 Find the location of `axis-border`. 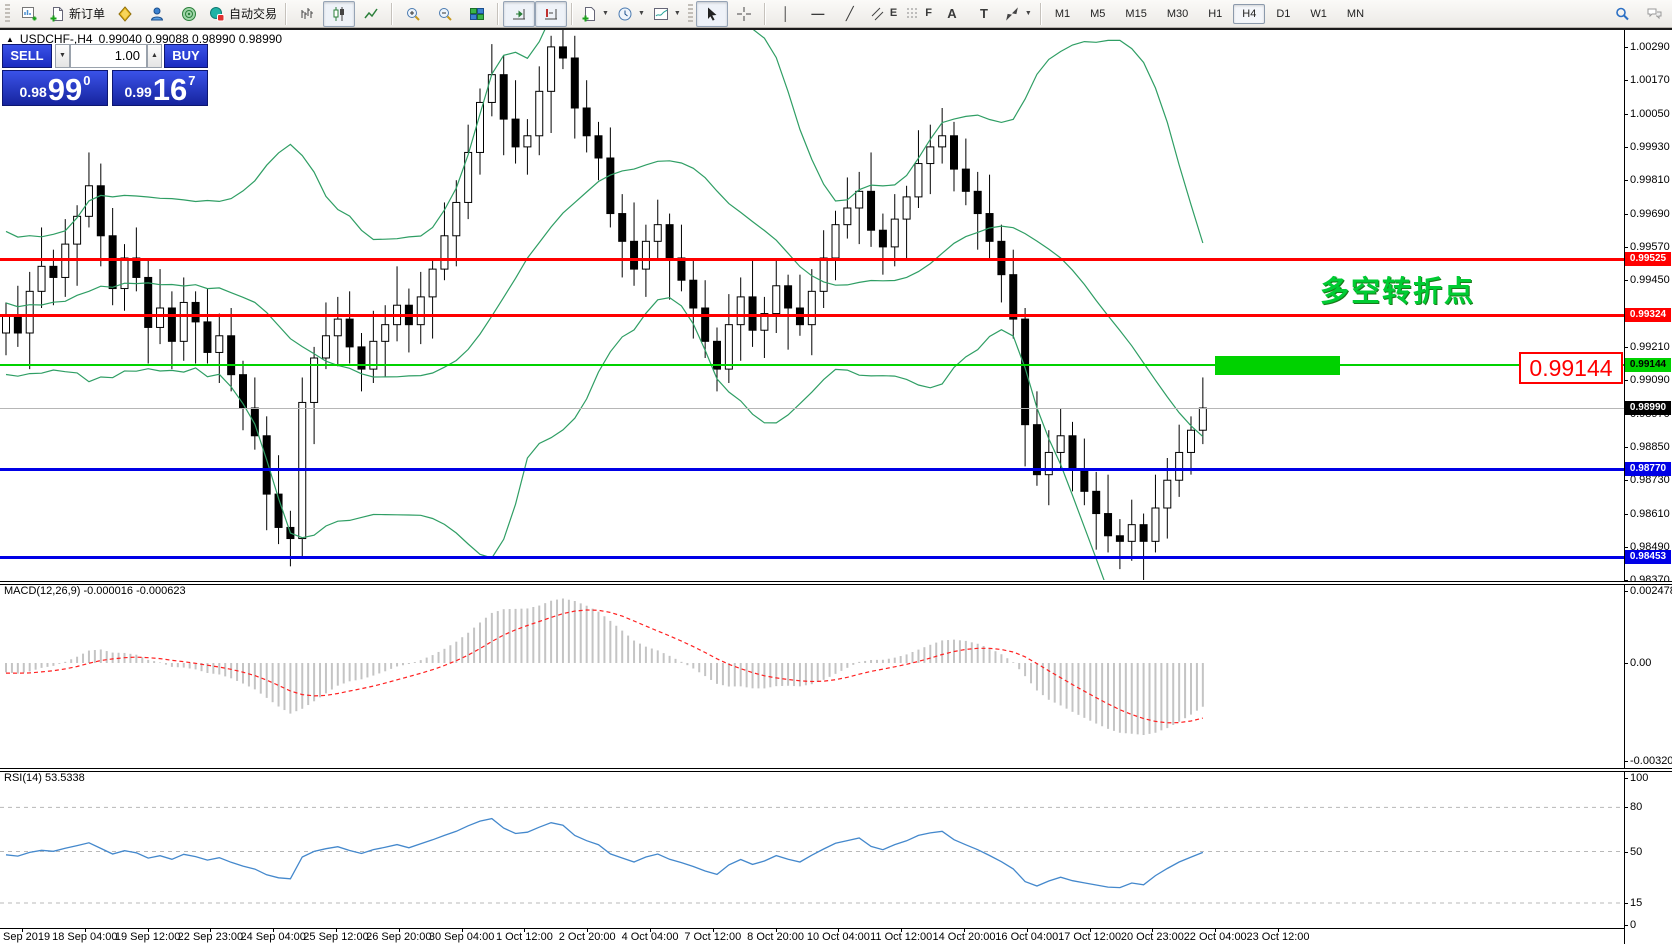

axis-border is located at coordinates (1624, 487).